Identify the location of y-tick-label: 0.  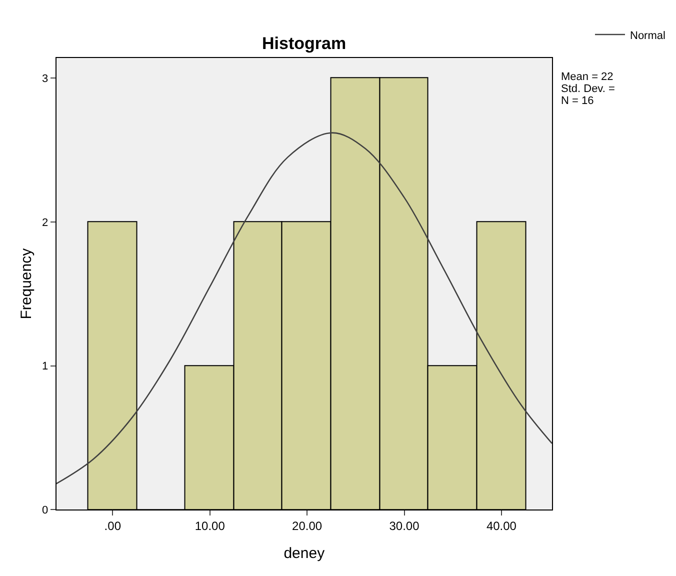
(45, 510).